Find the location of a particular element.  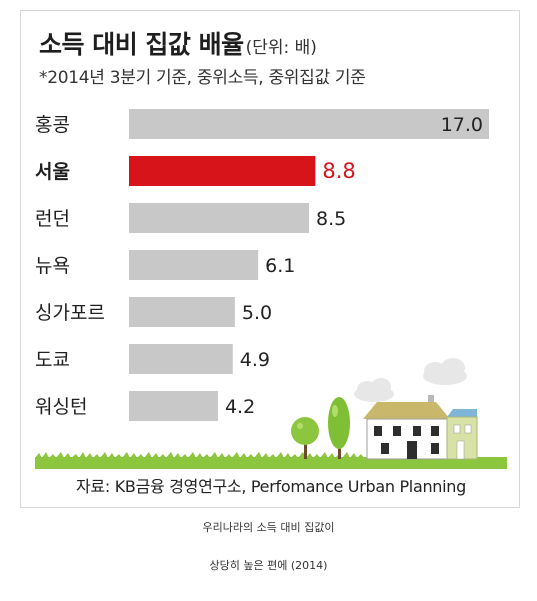

house-icon is located at coordinates (406, 427).